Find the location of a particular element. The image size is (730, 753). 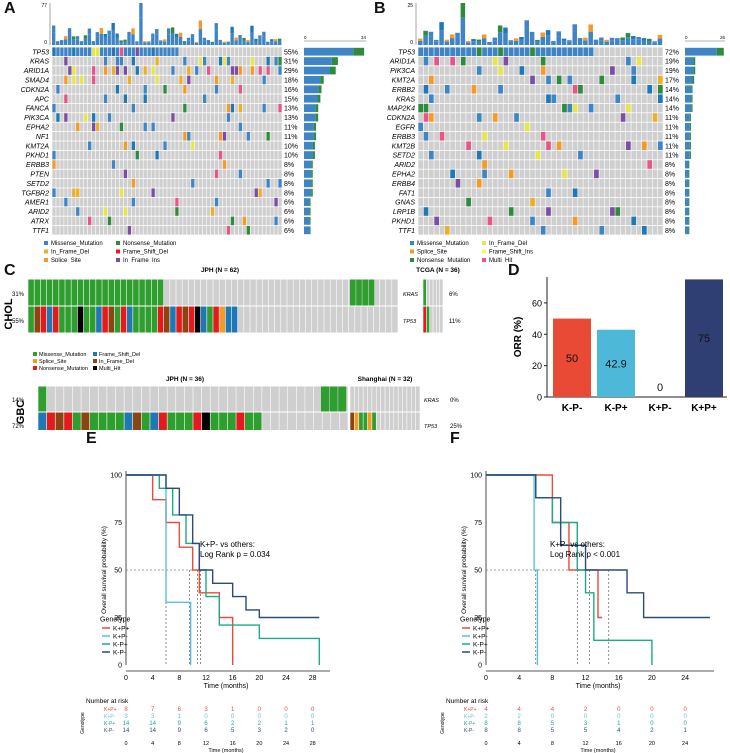

risk-value: 0 is located at coordinates (233, 717).